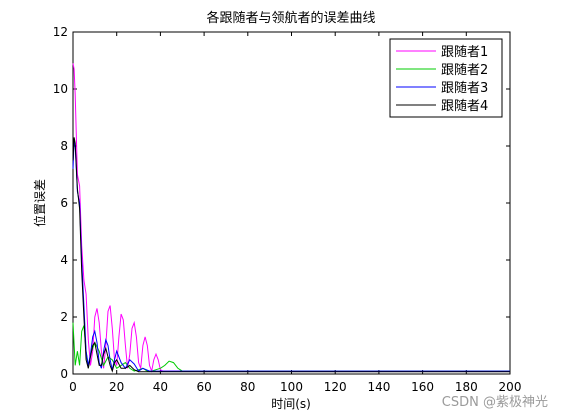  I want to click on x-tick-label: 160, so click(422, 387).